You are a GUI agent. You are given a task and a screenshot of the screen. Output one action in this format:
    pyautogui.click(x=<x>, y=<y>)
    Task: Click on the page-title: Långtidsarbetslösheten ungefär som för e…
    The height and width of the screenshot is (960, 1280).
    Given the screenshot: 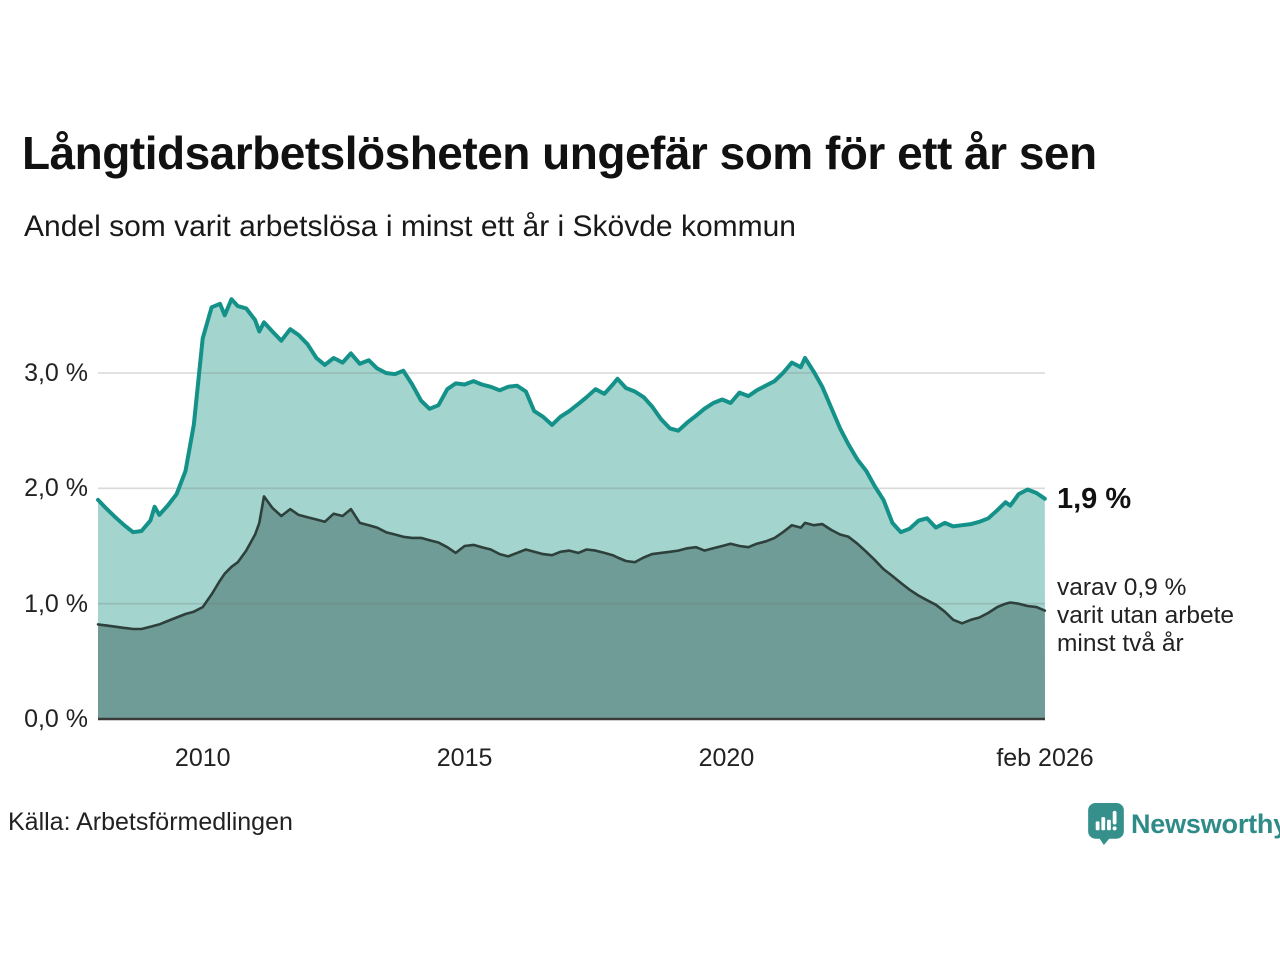 What is the action you would take?
    pyautogui.click(x=559, y=153)
    